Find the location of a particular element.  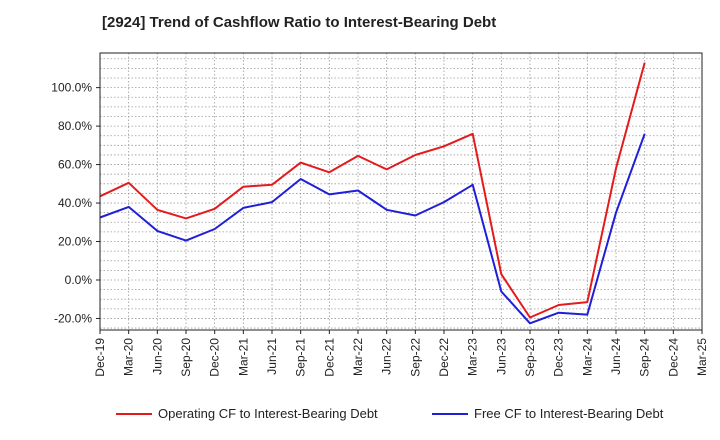

x-tick-label: Jun-22 is located at coordinates (387, 356).